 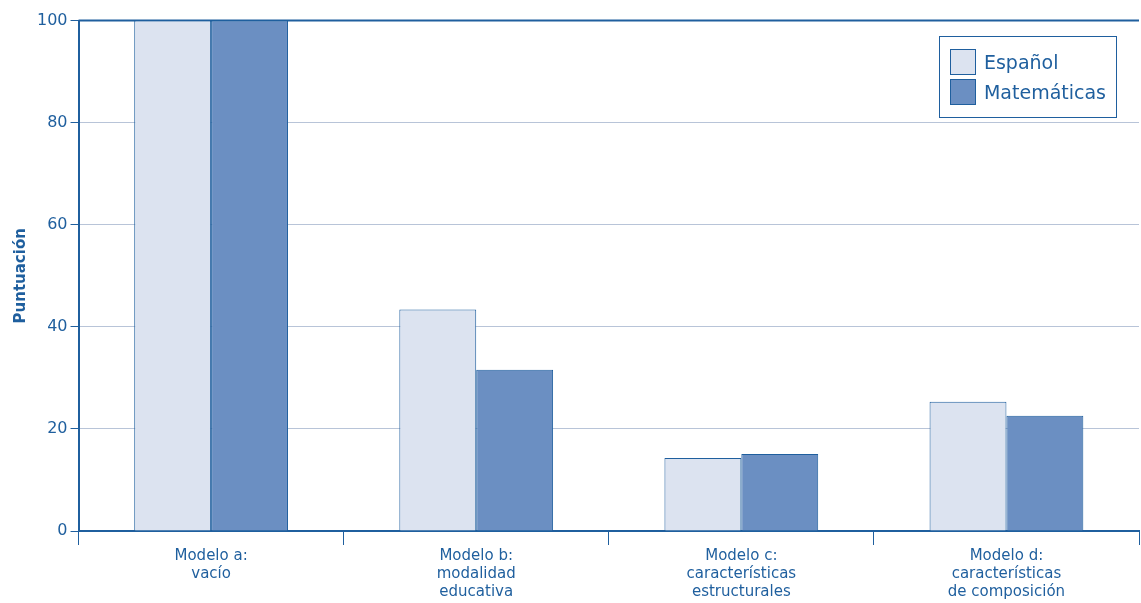 I want to click on y-tick-label: 80, so click(x=57, y=121).